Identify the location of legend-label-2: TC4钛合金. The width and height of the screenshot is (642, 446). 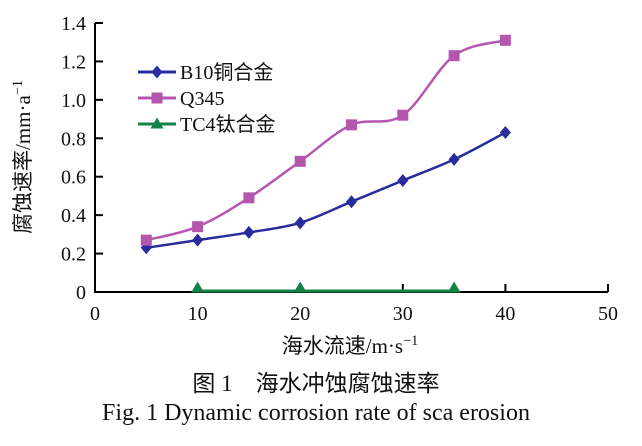
(228, 124).